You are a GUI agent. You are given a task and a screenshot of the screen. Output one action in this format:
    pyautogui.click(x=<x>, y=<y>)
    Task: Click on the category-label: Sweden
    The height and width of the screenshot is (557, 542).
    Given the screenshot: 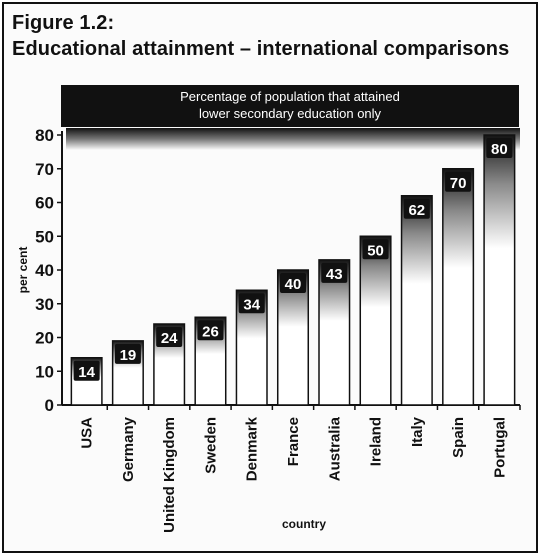 What is the action you would take?
    pyautogui.click(x=210, y=445)
    